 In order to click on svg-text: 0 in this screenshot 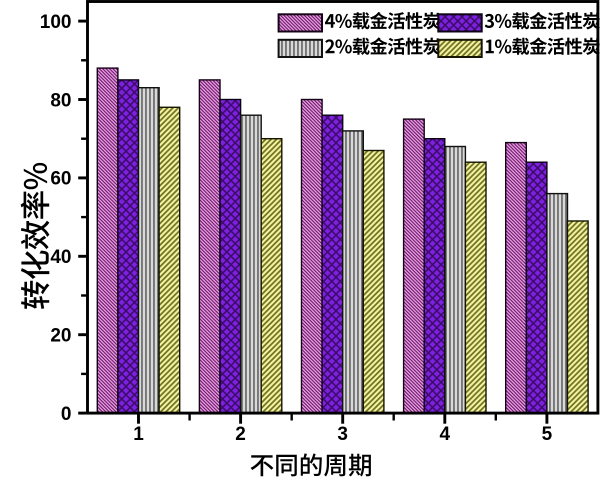, I will do `click(66, 414)`.